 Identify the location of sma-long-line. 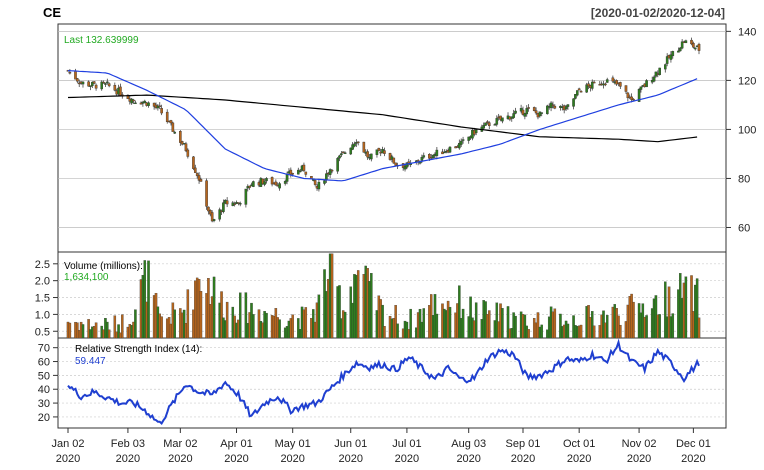
(382, 118).